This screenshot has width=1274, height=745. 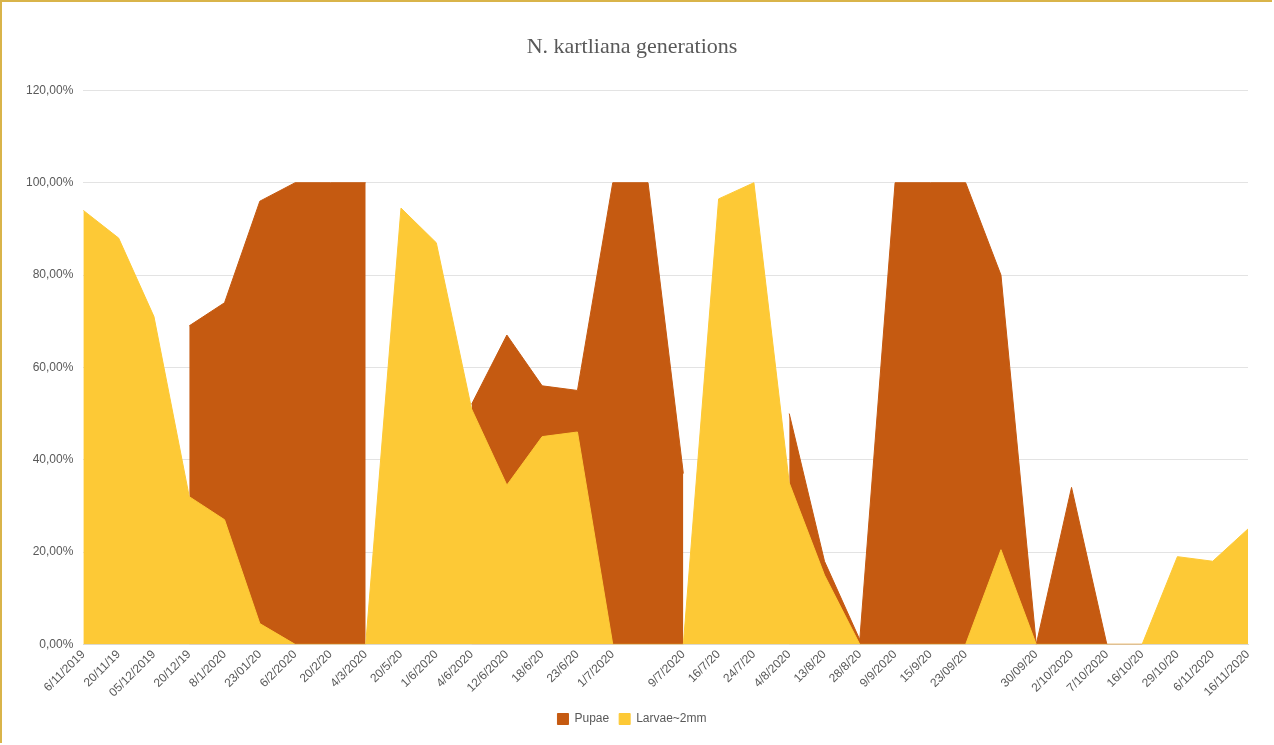 I want to click on y-tick-label: 0,00%, so click(x=56, y=643).